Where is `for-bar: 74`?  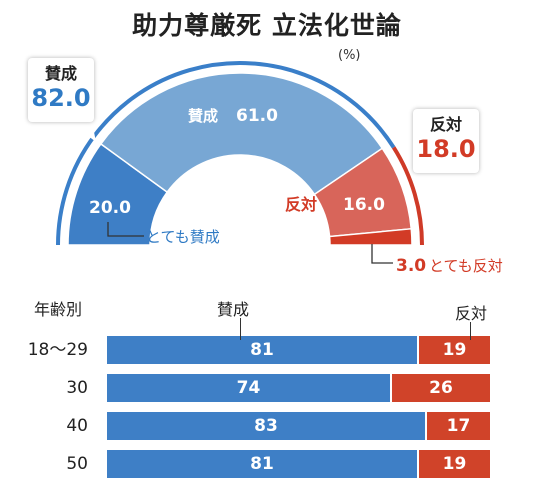
for-bar: 74 is located at coordinates (248, 388).